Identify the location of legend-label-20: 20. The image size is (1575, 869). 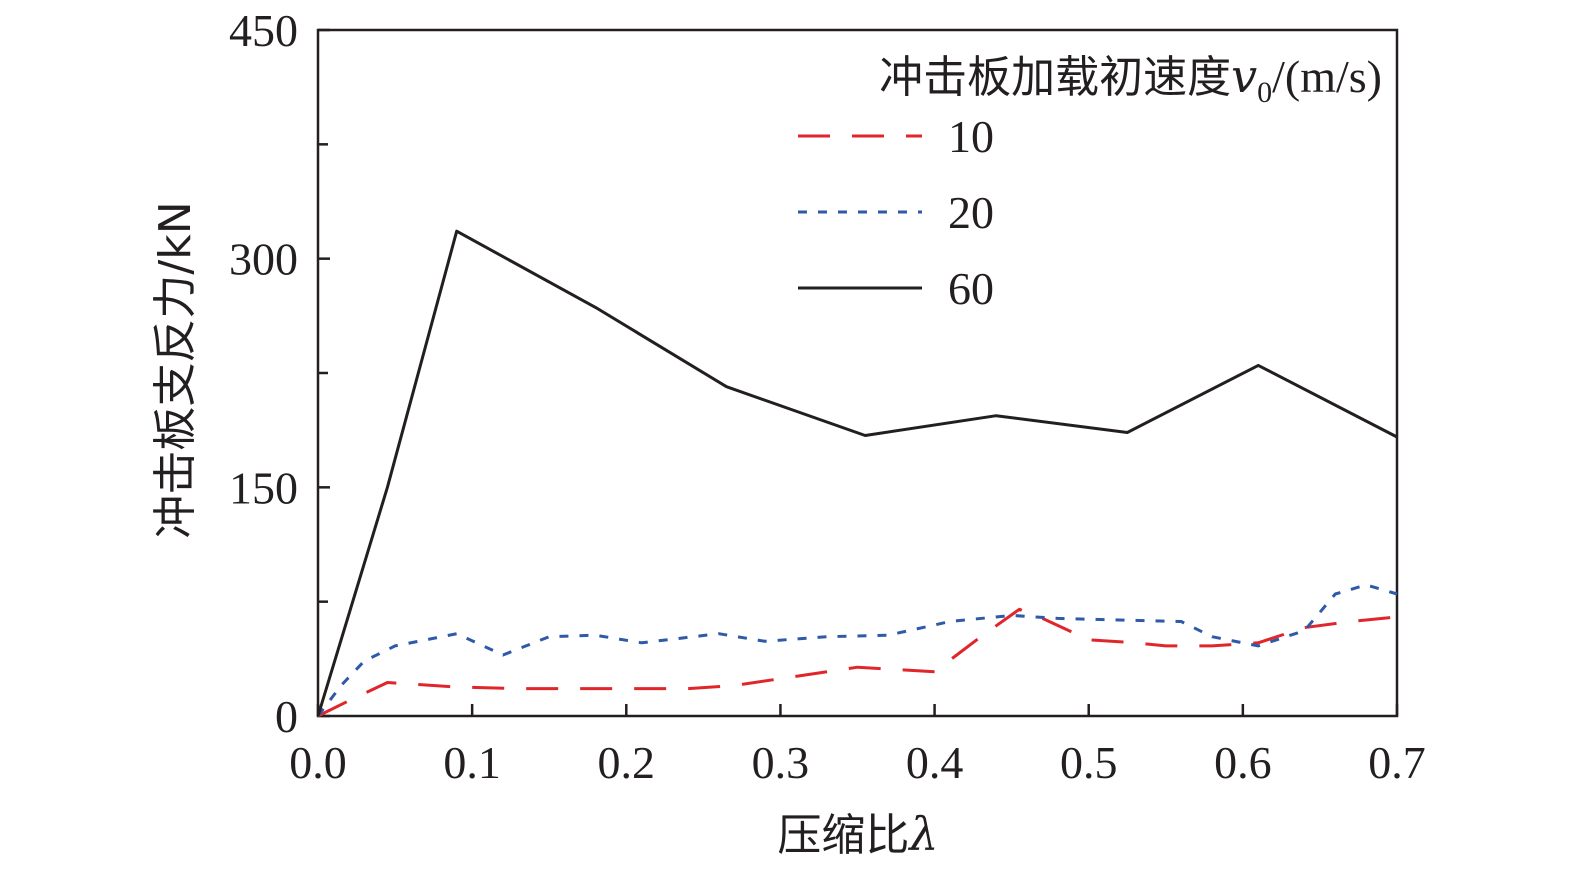
(971, 212).